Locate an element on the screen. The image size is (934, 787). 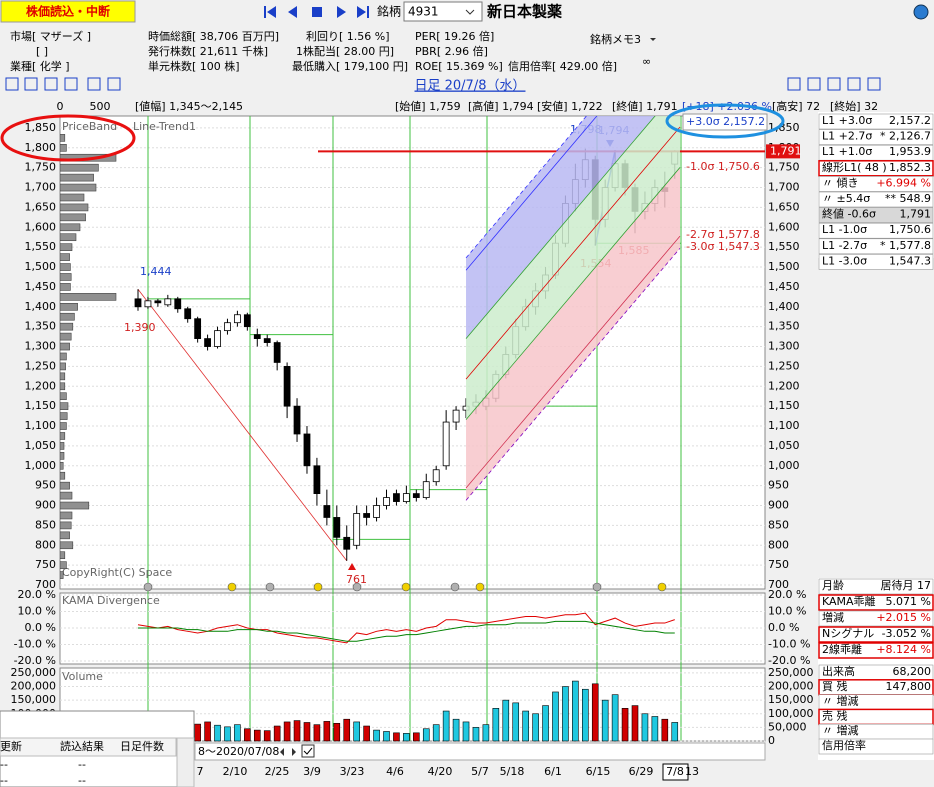
side-label: Nシグナル is located at coordinates (848, 633).